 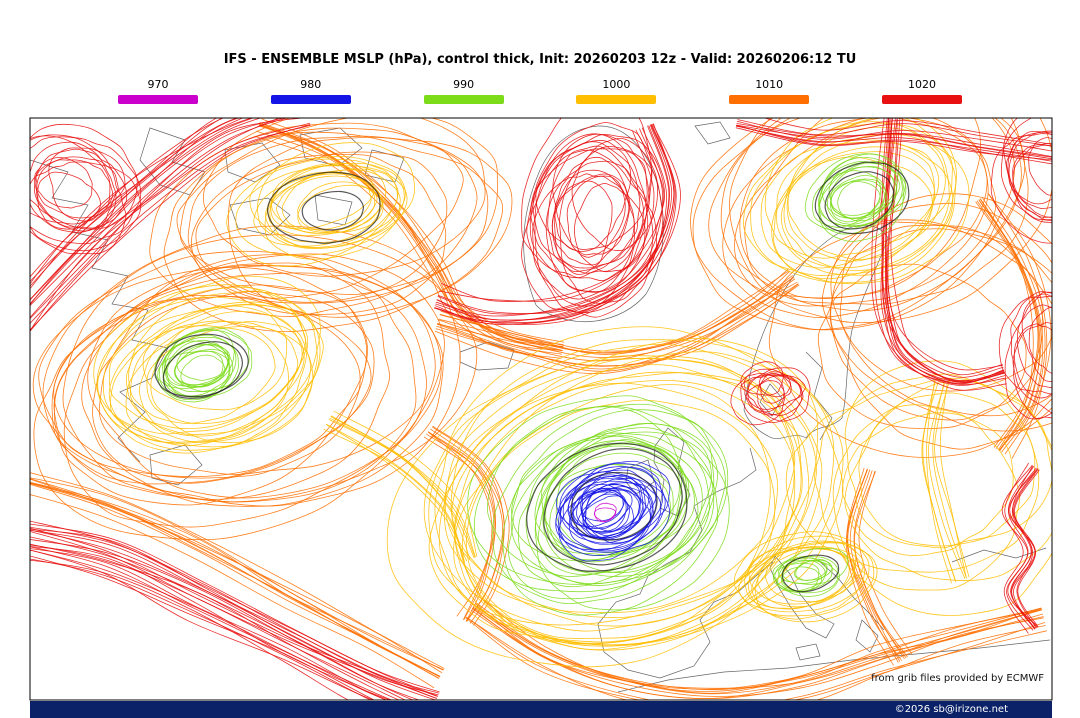 What do you see at coordinates (712, 133) in the screenshot?
I see `coastline` at bounding box center [712, 133].